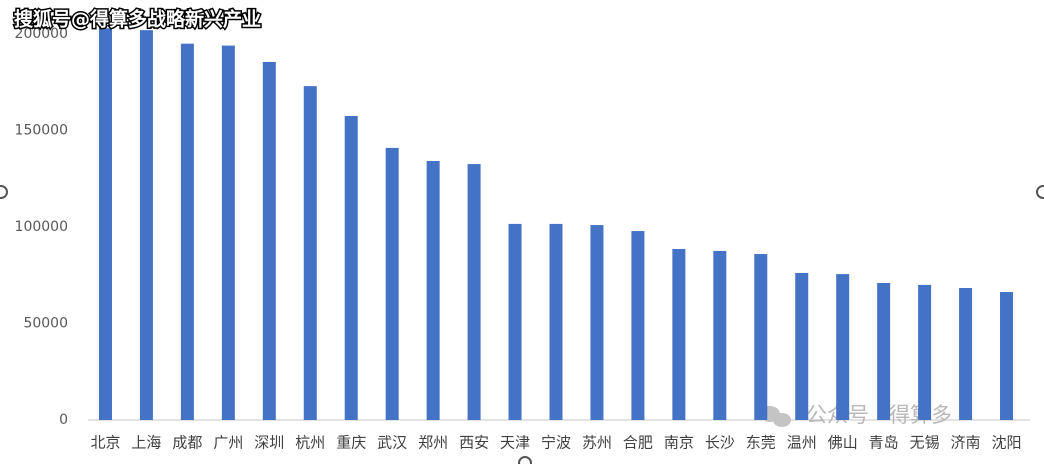 The height and width of the screenshot is (464, 1044). What do you see at coordinates (761, 443) in the screenshot?
I see `x-tick-label: 东莞` at bounding box center [761, 443].